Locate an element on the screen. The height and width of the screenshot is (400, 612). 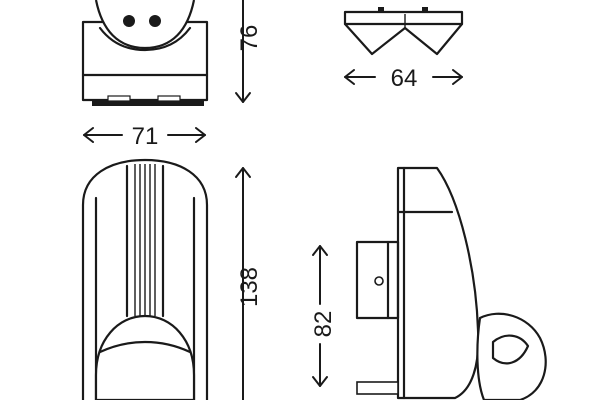
dim-top-width-label: 64 is located at coordinates (404, 78).